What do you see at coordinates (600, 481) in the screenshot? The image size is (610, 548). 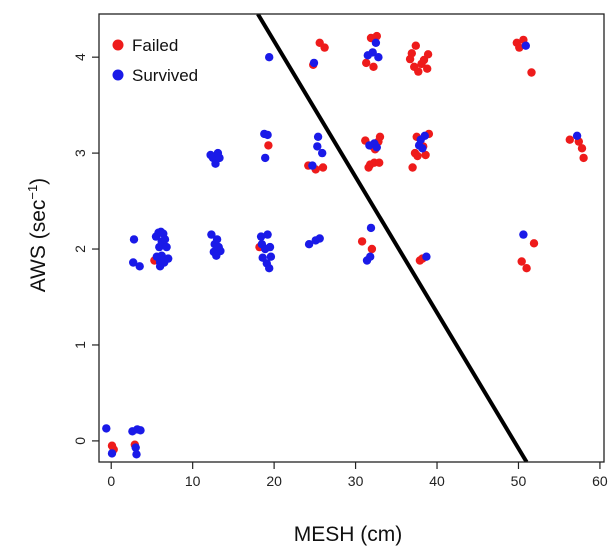 I see `x-tick-label: 60` at bounding box center [600, 481].